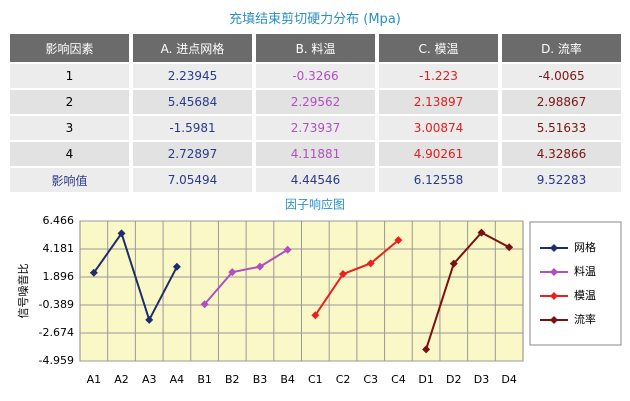  Describe the element at coordinates (69, 154) in the screenshot. I see `table-cell: 4` at that location.